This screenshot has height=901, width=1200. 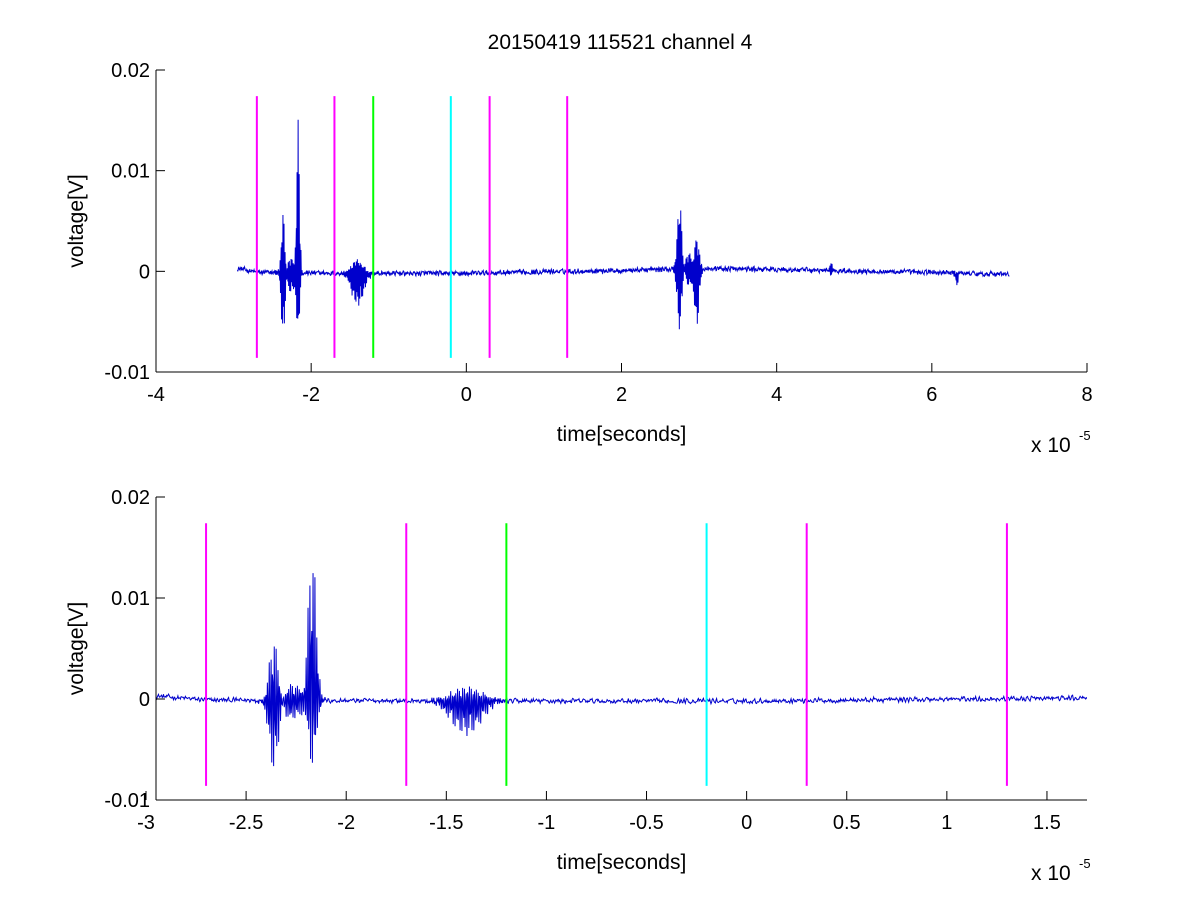 What do you see at coordinates (130, 71) in the screenshot?
I see `top-y-tick-label: 0.02` at bounding box center [130, 71].